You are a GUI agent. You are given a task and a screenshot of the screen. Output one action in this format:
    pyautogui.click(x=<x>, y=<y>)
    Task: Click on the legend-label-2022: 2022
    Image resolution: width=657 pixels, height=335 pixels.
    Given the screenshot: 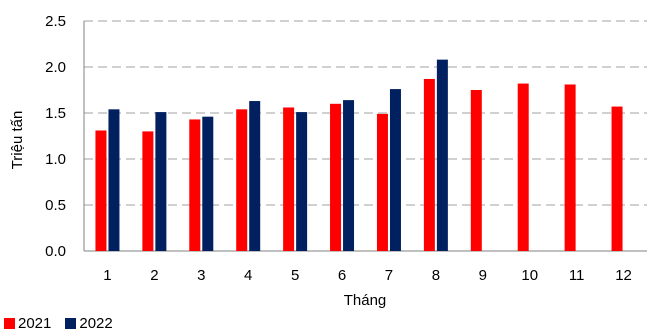 What is the action you would take?
    pyautogui.click(x=96, y=323)
    